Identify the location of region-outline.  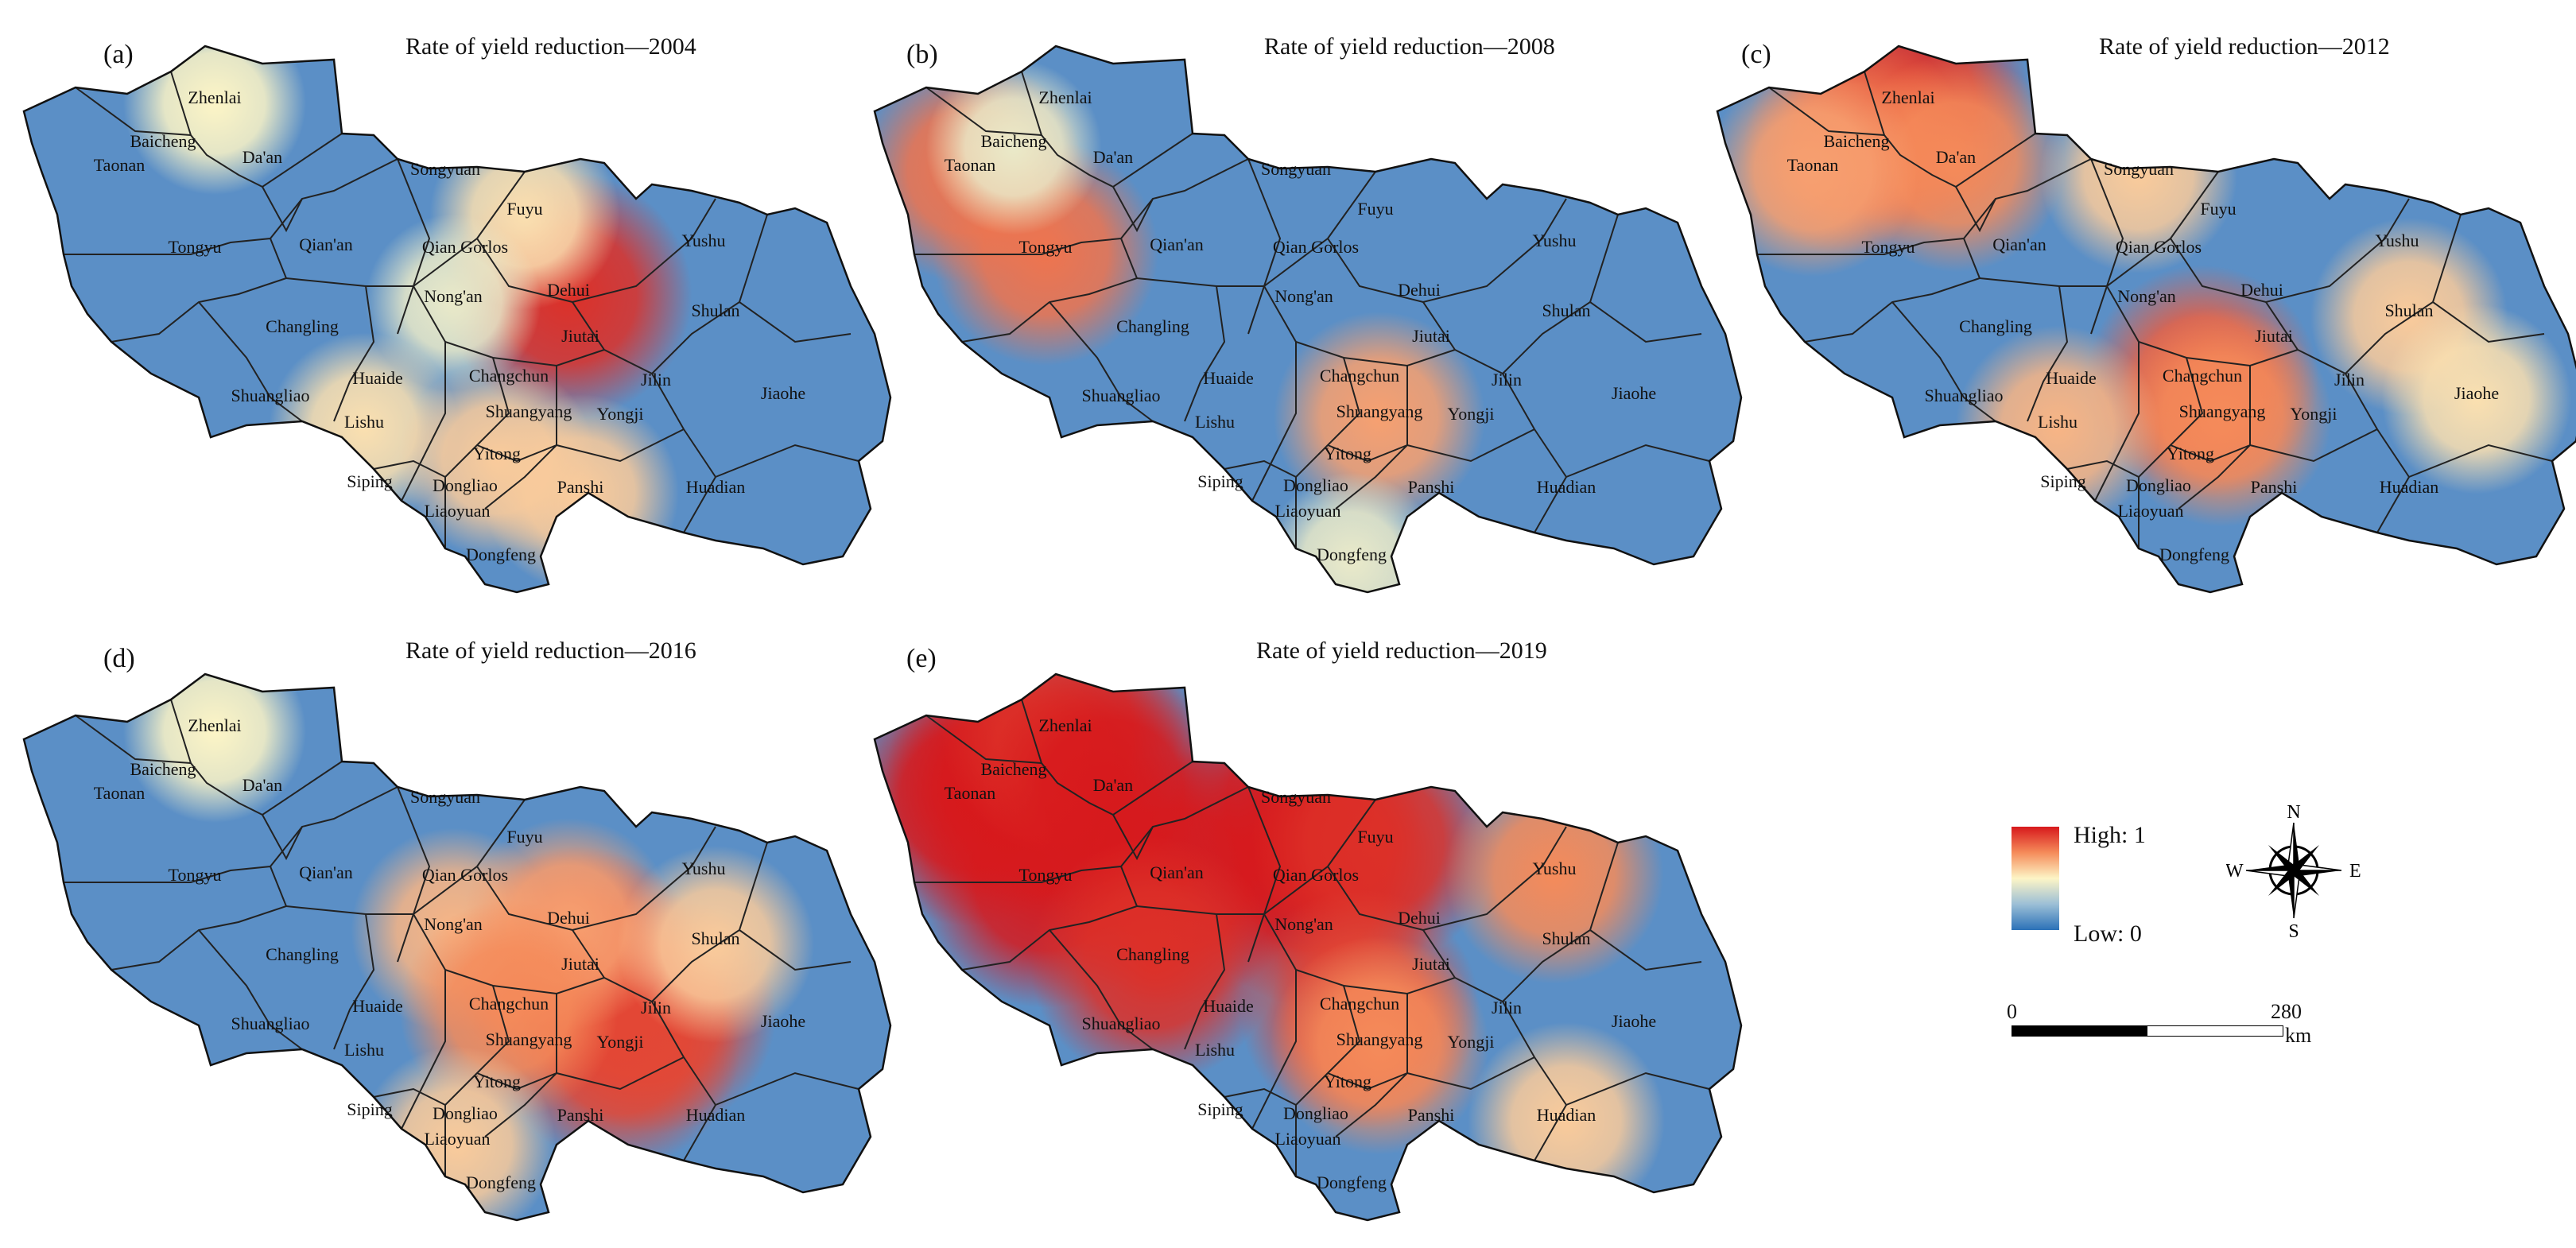
(1308, 319).